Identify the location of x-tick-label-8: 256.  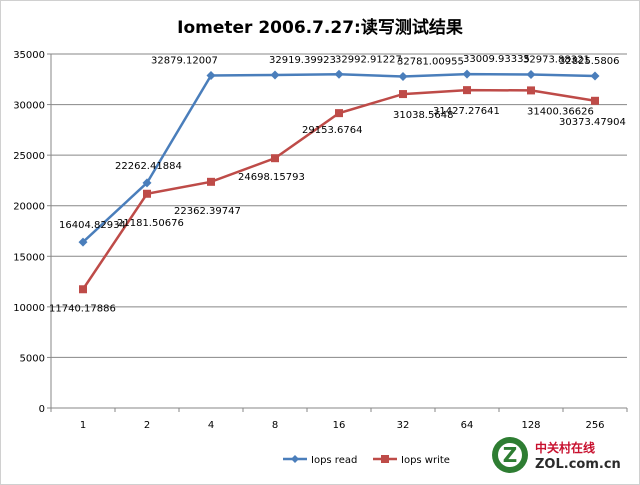
(594, 425).